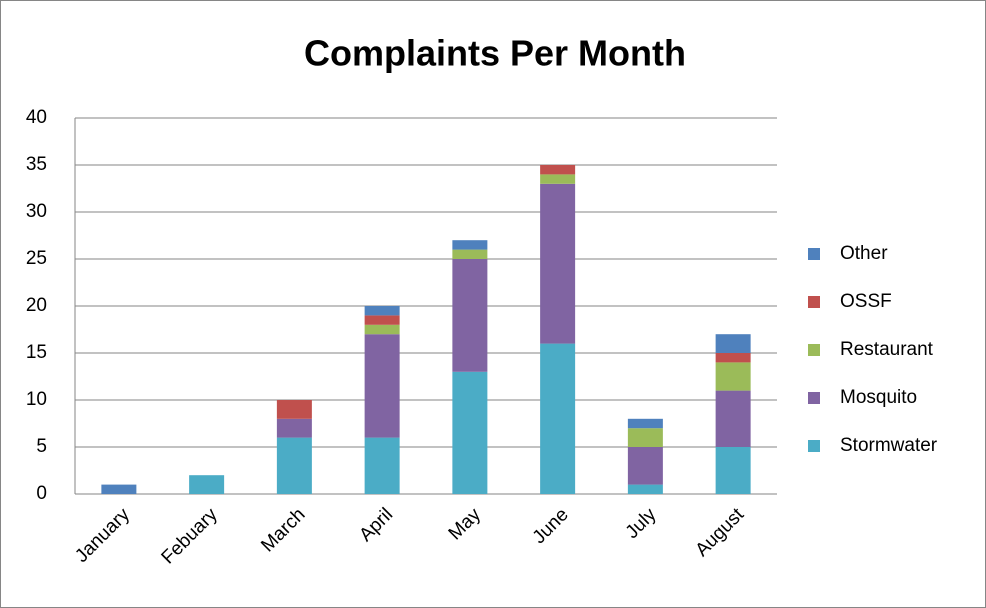  What do you see at coordinates (36, 258) in the screenshot?
I see `y-tick-label: 25` at bounding box center [36, 258].